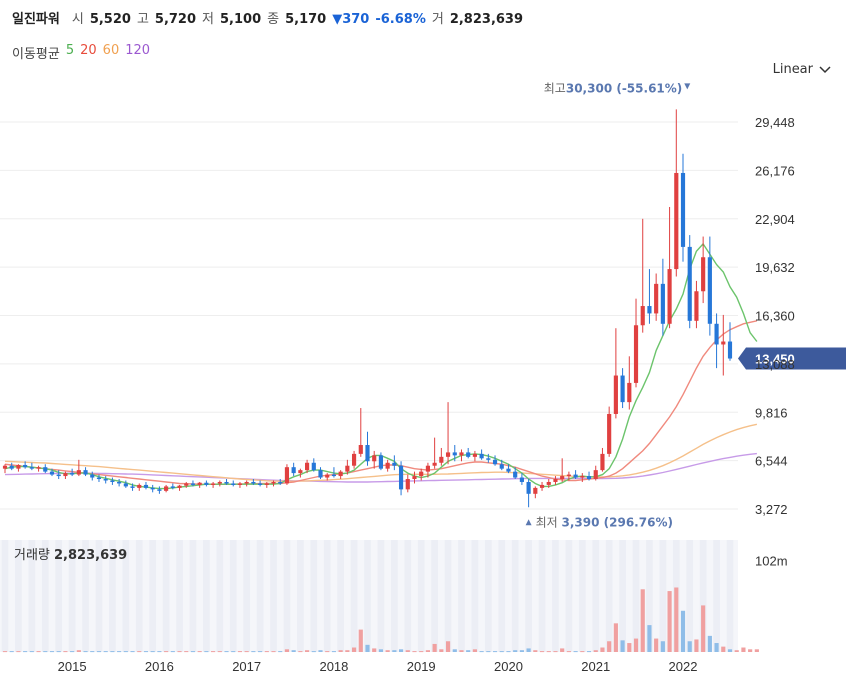 The width and height of the screenshot is (847, 683). Describe the element at coordinates (381, 452) in the screenshot. I see `ma60-line` at that location.